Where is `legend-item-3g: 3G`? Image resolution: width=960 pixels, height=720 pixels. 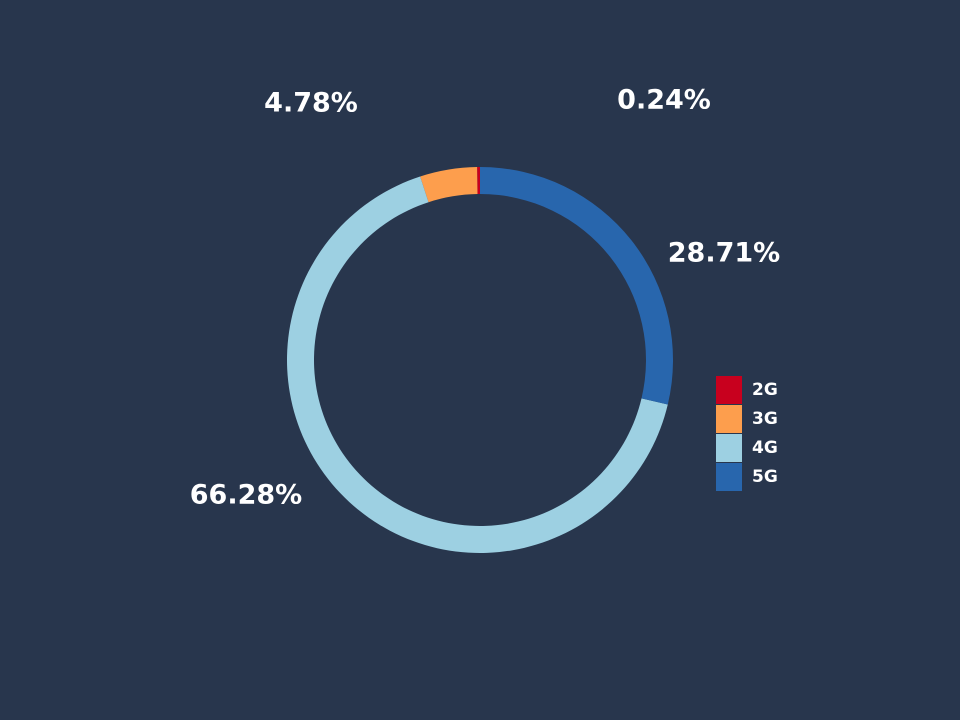
legend-item-3g: 3G is located at coordinates (756, 418).